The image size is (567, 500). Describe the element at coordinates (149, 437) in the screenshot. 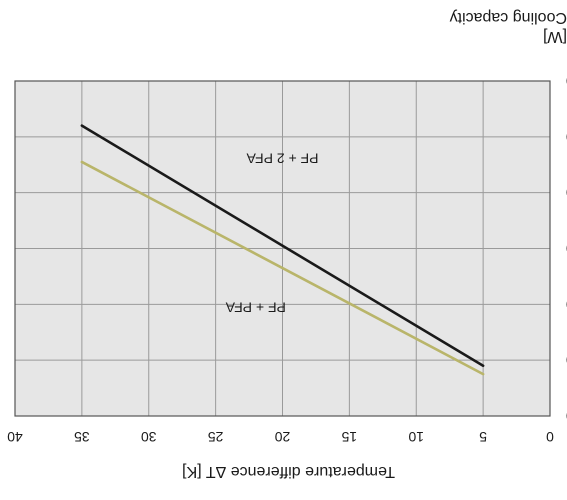

I see `x-tick-label: 30` at that location.